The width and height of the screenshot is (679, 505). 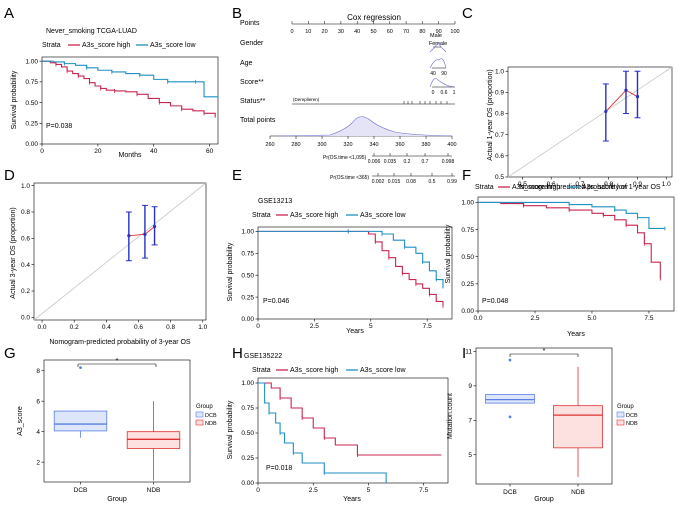 I want to click on panel-g-legend-ndb: NDB, so click(x=211, y=424).